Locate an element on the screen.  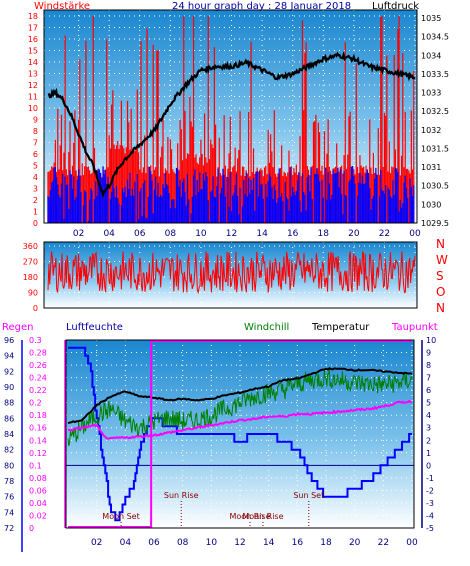
rain-y-tick: 0.28 is located at coordinates (38, 353).